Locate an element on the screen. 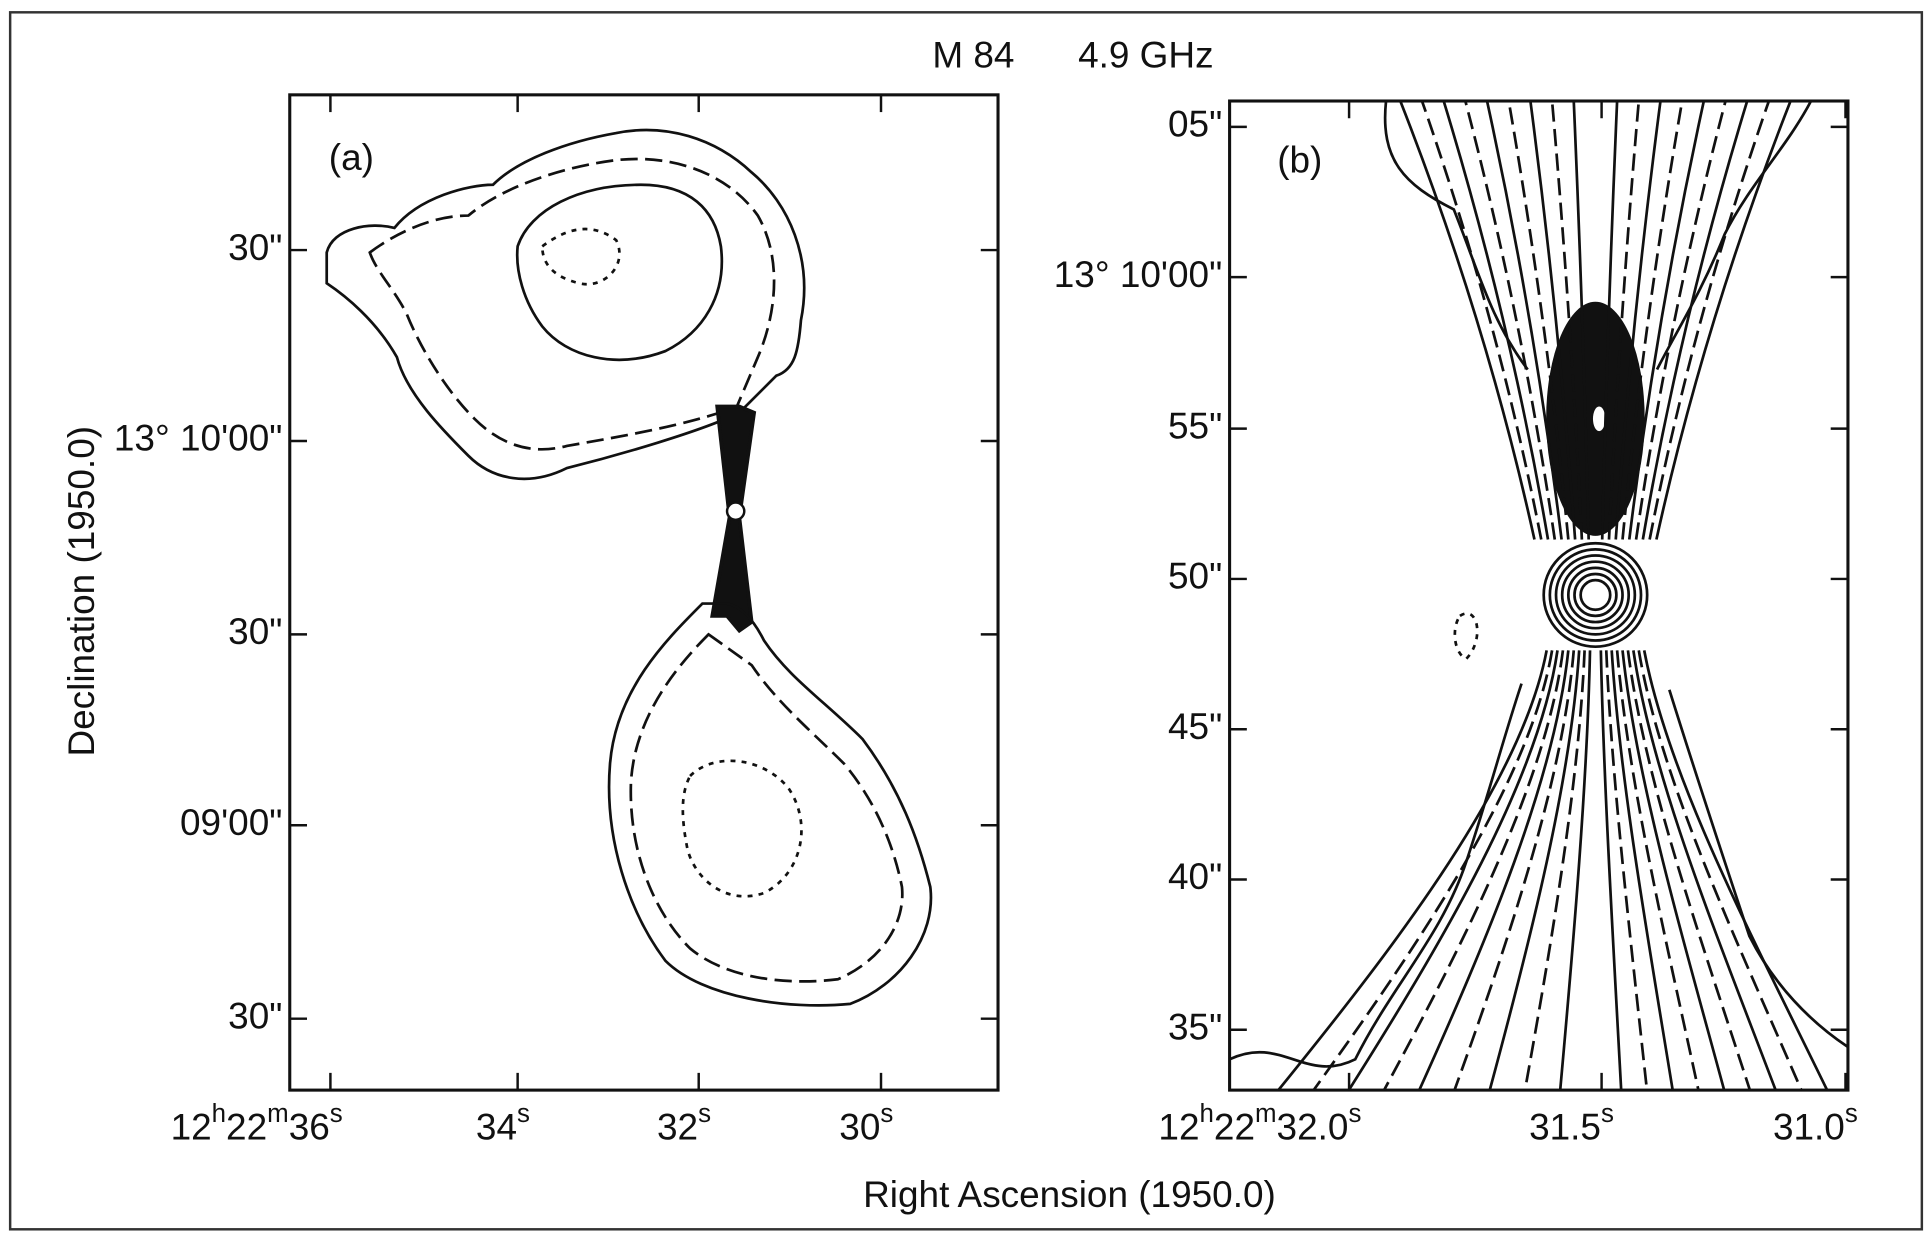 Image resolution: width=1932 pixels, height=1233 pixels. x-tick-label-part: 30 is located at coordinates (859, 1126).